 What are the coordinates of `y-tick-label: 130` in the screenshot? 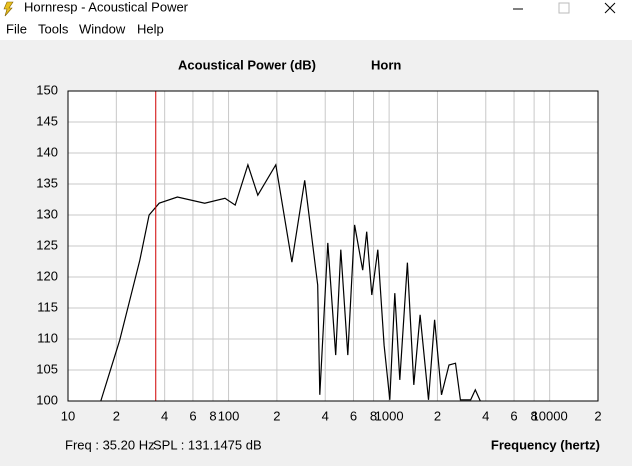 It's located at (47, 213).